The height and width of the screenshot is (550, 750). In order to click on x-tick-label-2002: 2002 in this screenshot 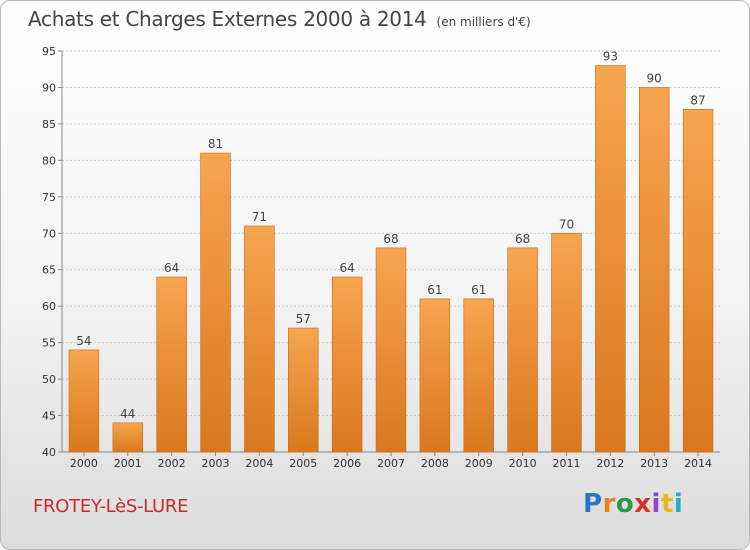, I will do `click(172, 463)`.